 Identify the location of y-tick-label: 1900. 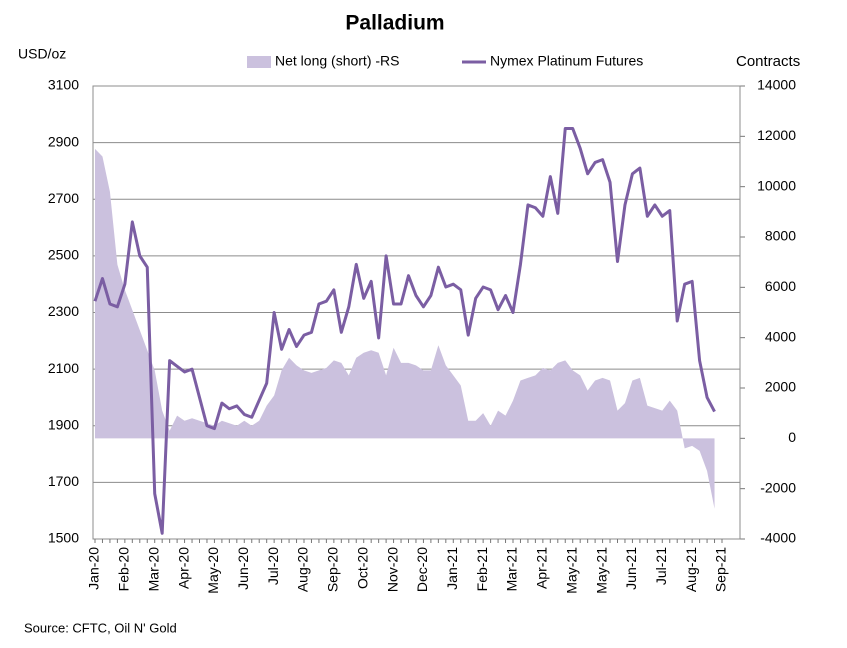
(63, 424).